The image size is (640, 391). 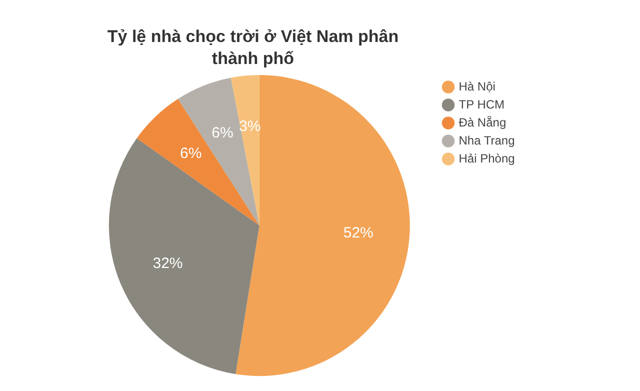 What do you see at coordinates (486, 158) in the screenshot?
I see `legend-label: Hải Phòng` at bounding box center [486, 158].